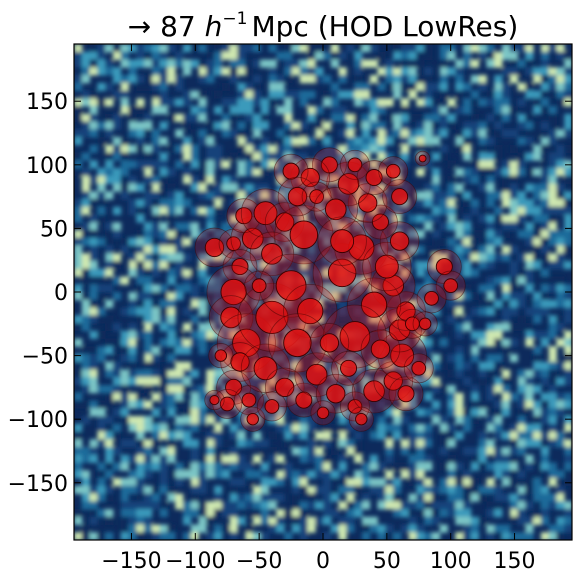 The image size is (582, 574). Describe the element at coordinates (178, 26) in the screenshot. I see `chart-title-number: 87` at that location.